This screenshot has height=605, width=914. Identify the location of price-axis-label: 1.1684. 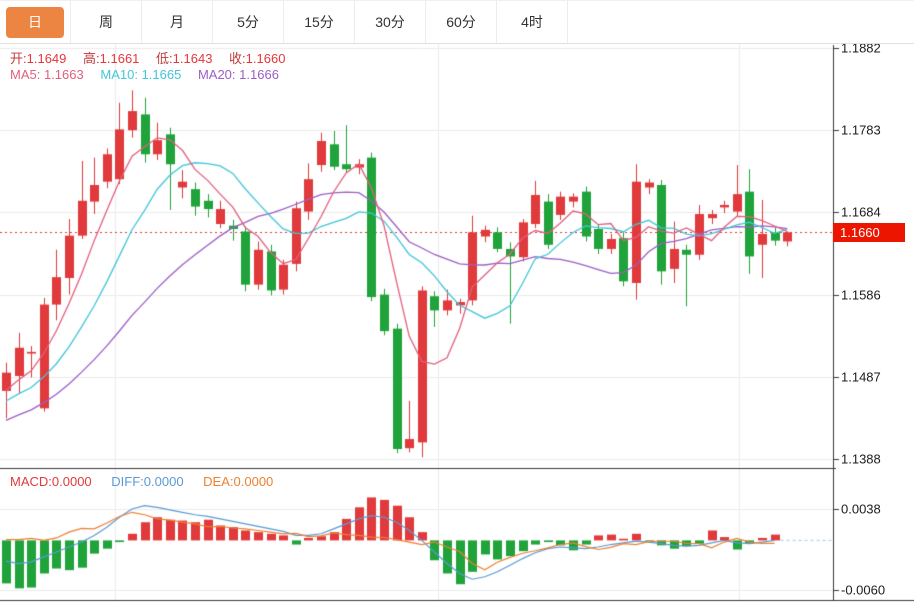
(861, 212).